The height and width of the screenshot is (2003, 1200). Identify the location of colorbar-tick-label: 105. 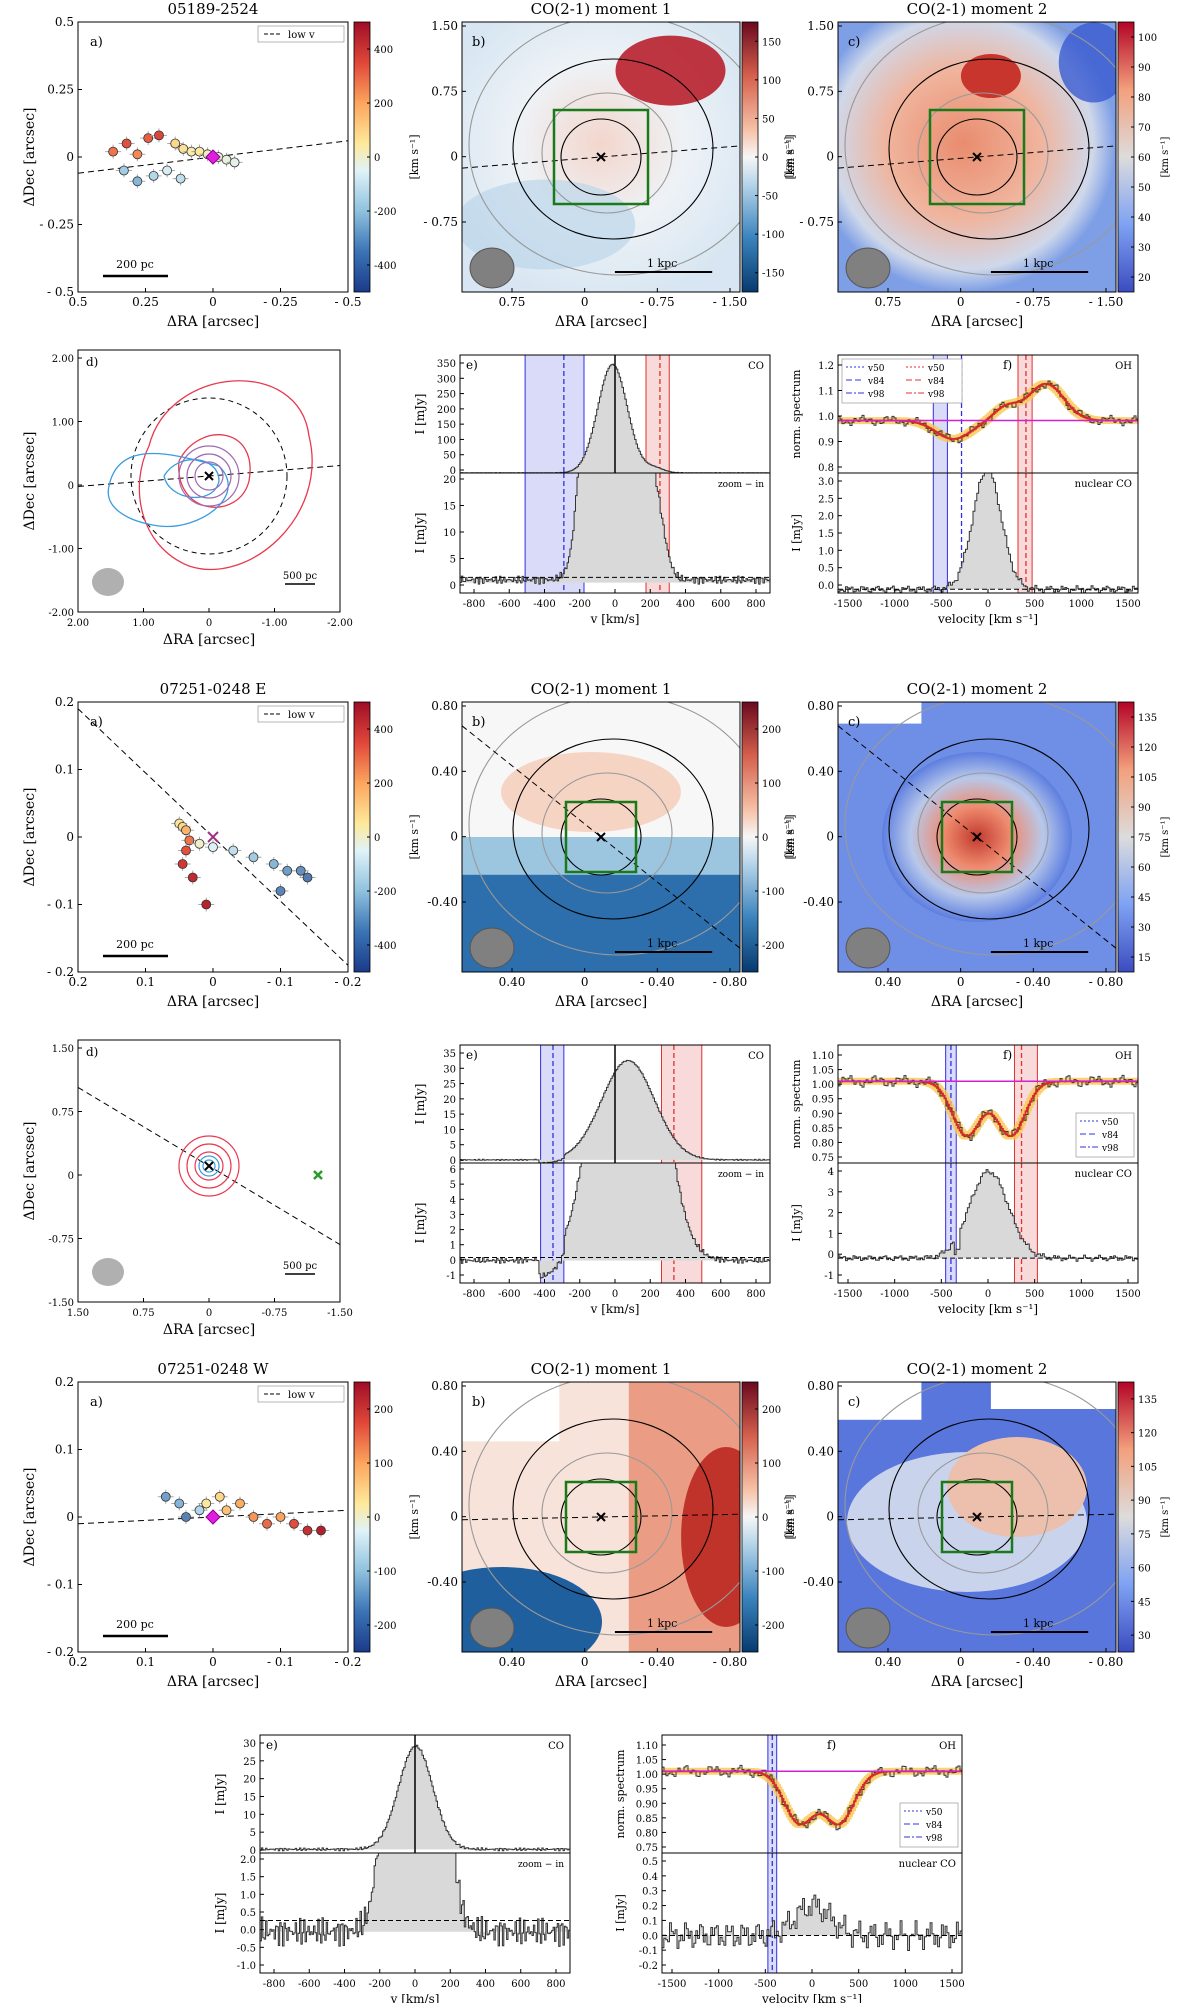
(1147, 778).